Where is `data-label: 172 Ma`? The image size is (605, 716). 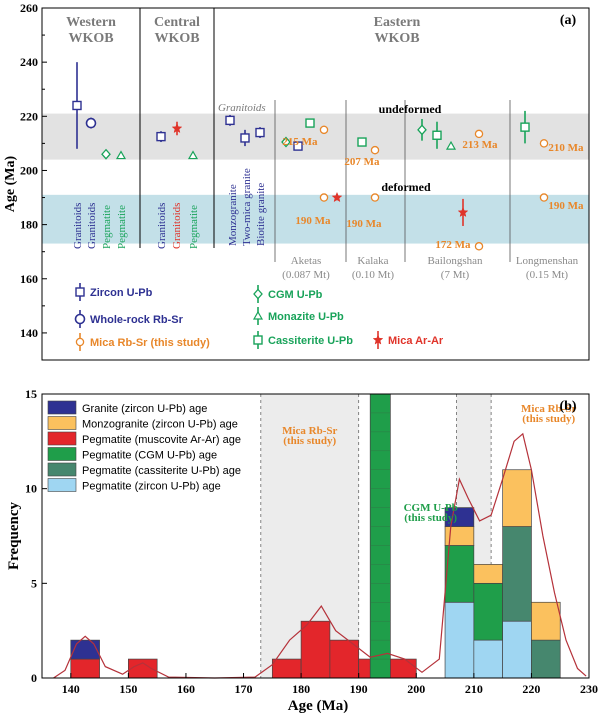 data-label: 172 Ma is located at coordinates (453, 245).